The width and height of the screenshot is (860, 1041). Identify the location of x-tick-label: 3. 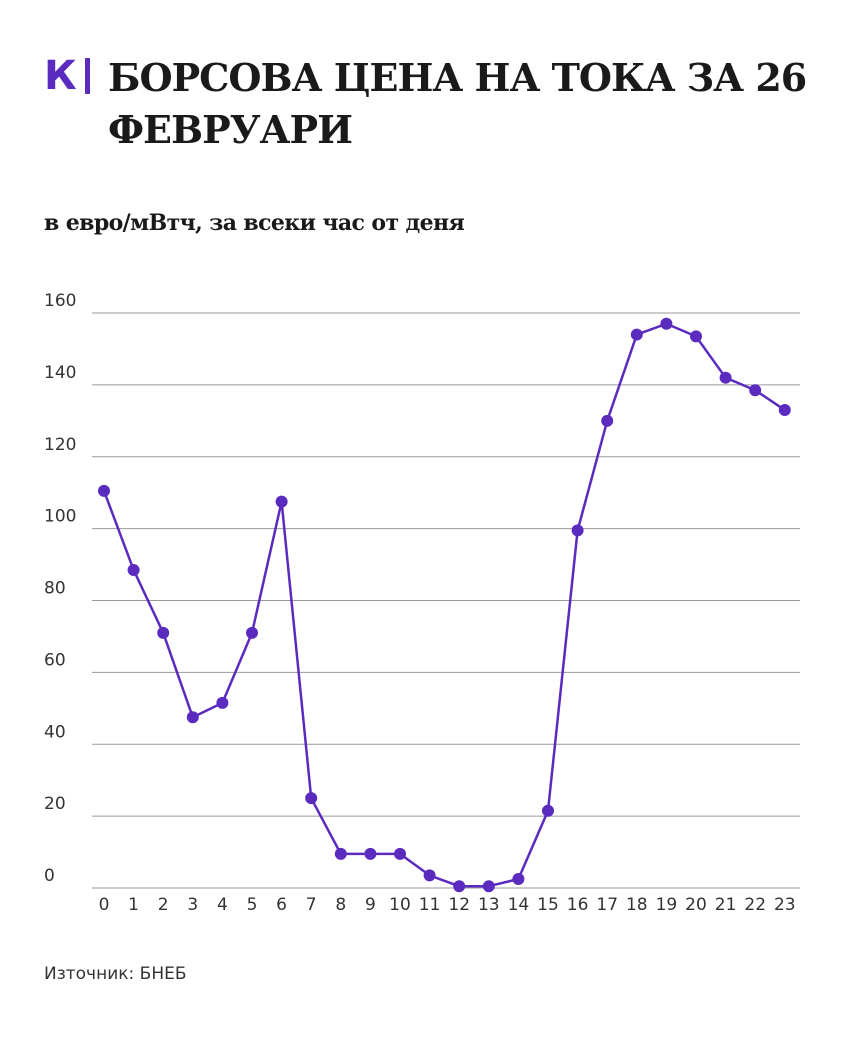
(192, 905).